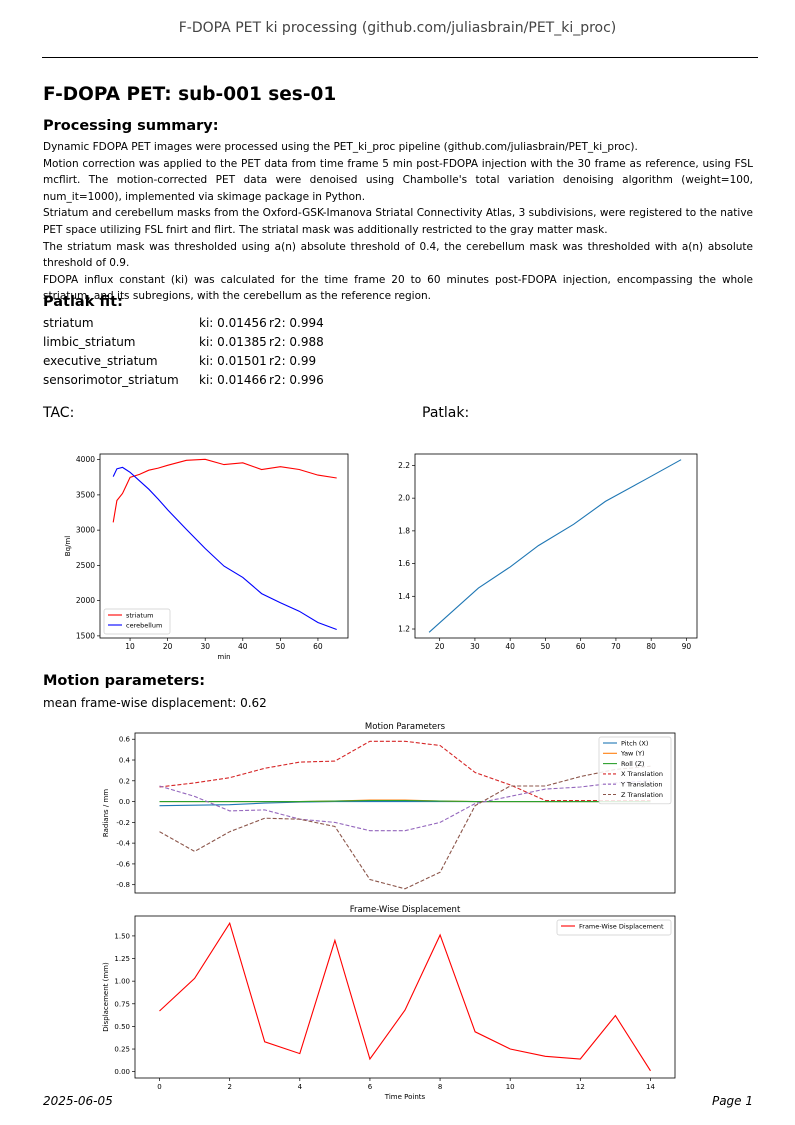 The image size is (795, 1125). What do you see at coordinates (85, 600) in the screenshot?
I see `y-tick-label: 2000` at bounding box center [85, 600].